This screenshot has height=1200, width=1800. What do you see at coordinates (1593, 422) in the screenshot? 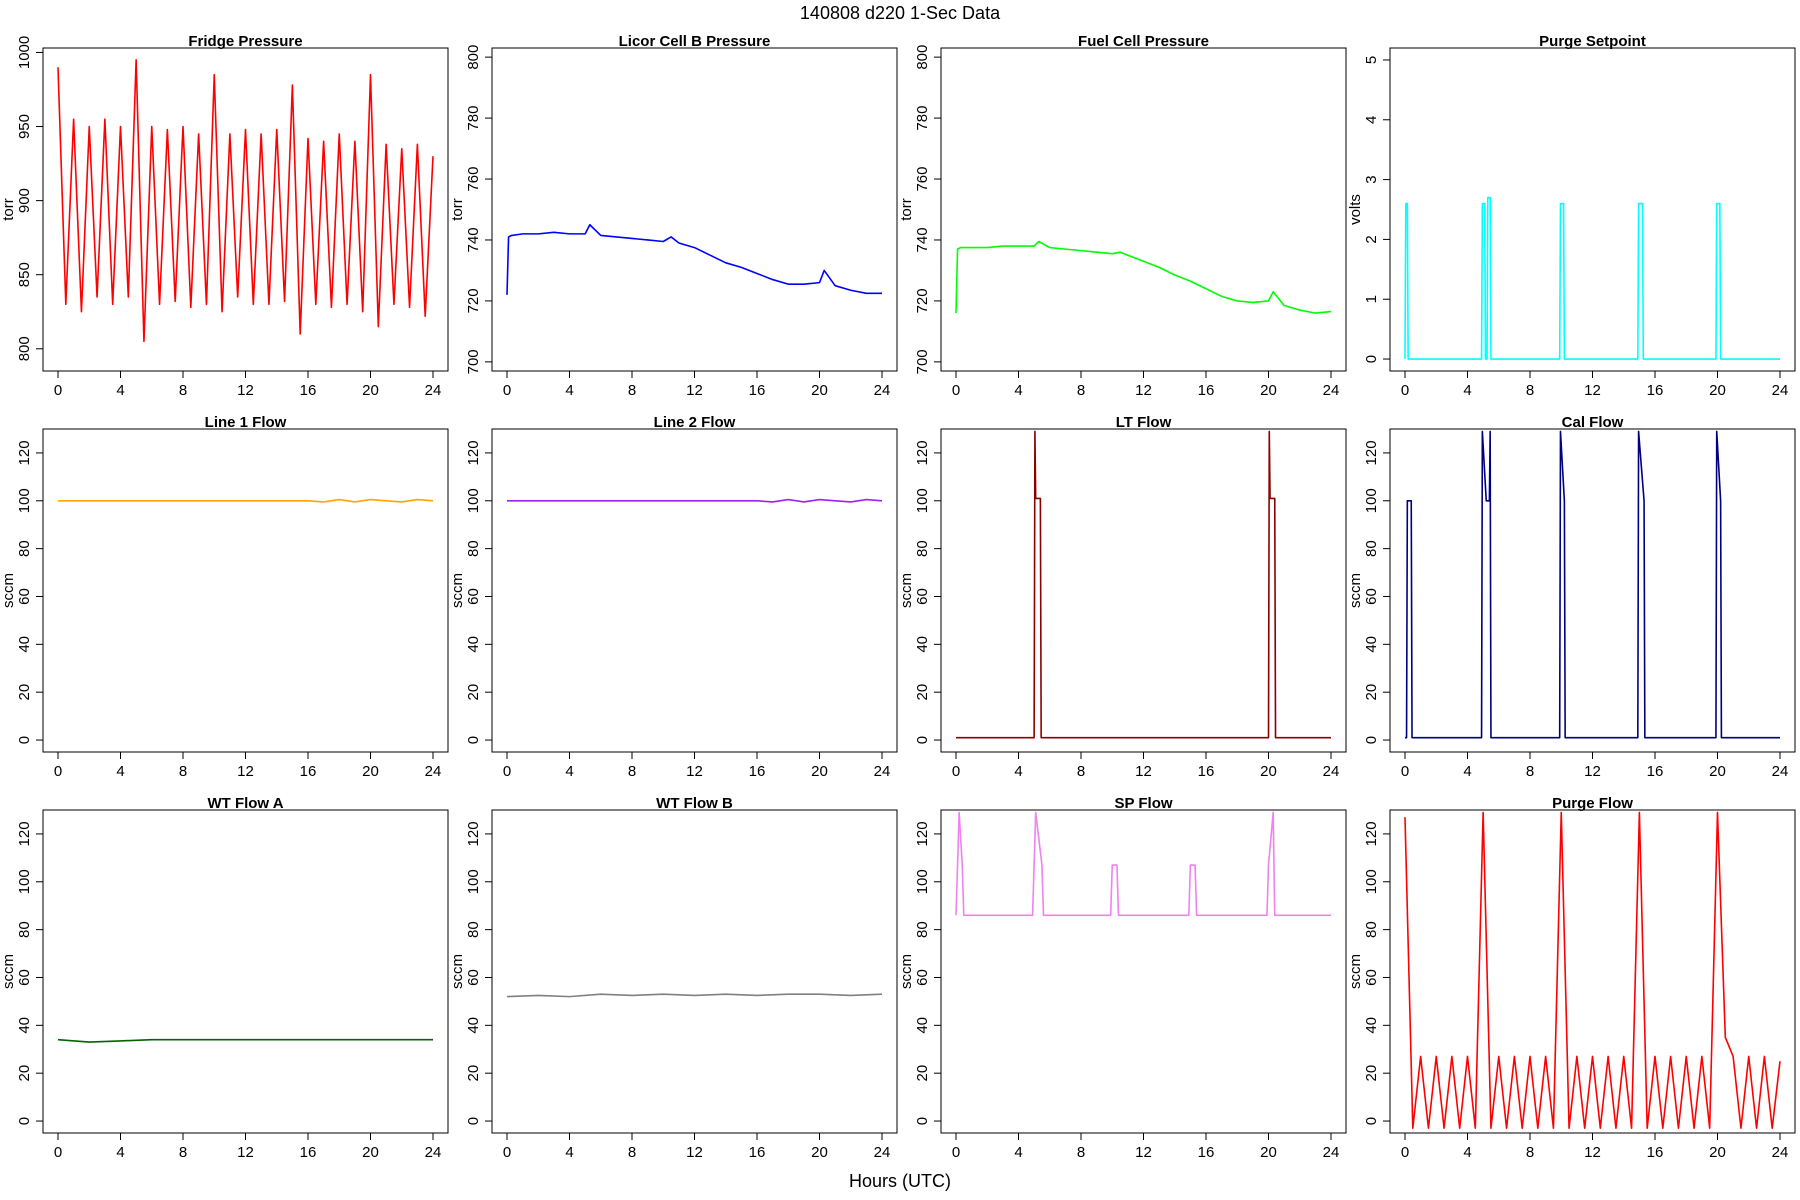
I see `panel-title: Cal Flow` at bounding box center [1593, 422].